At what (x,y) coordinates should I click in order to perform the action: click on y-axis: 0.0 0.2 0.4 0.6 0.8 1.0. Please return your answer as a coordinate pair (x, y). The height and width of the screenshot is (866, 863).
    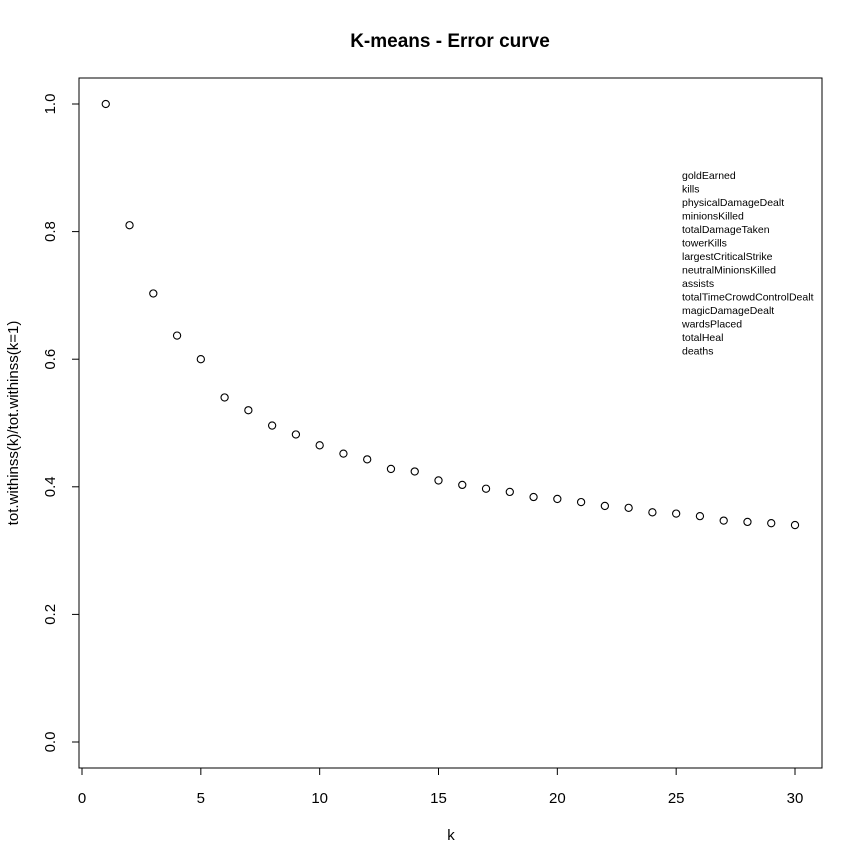
    Looking at the image, I should click on (61, 423).